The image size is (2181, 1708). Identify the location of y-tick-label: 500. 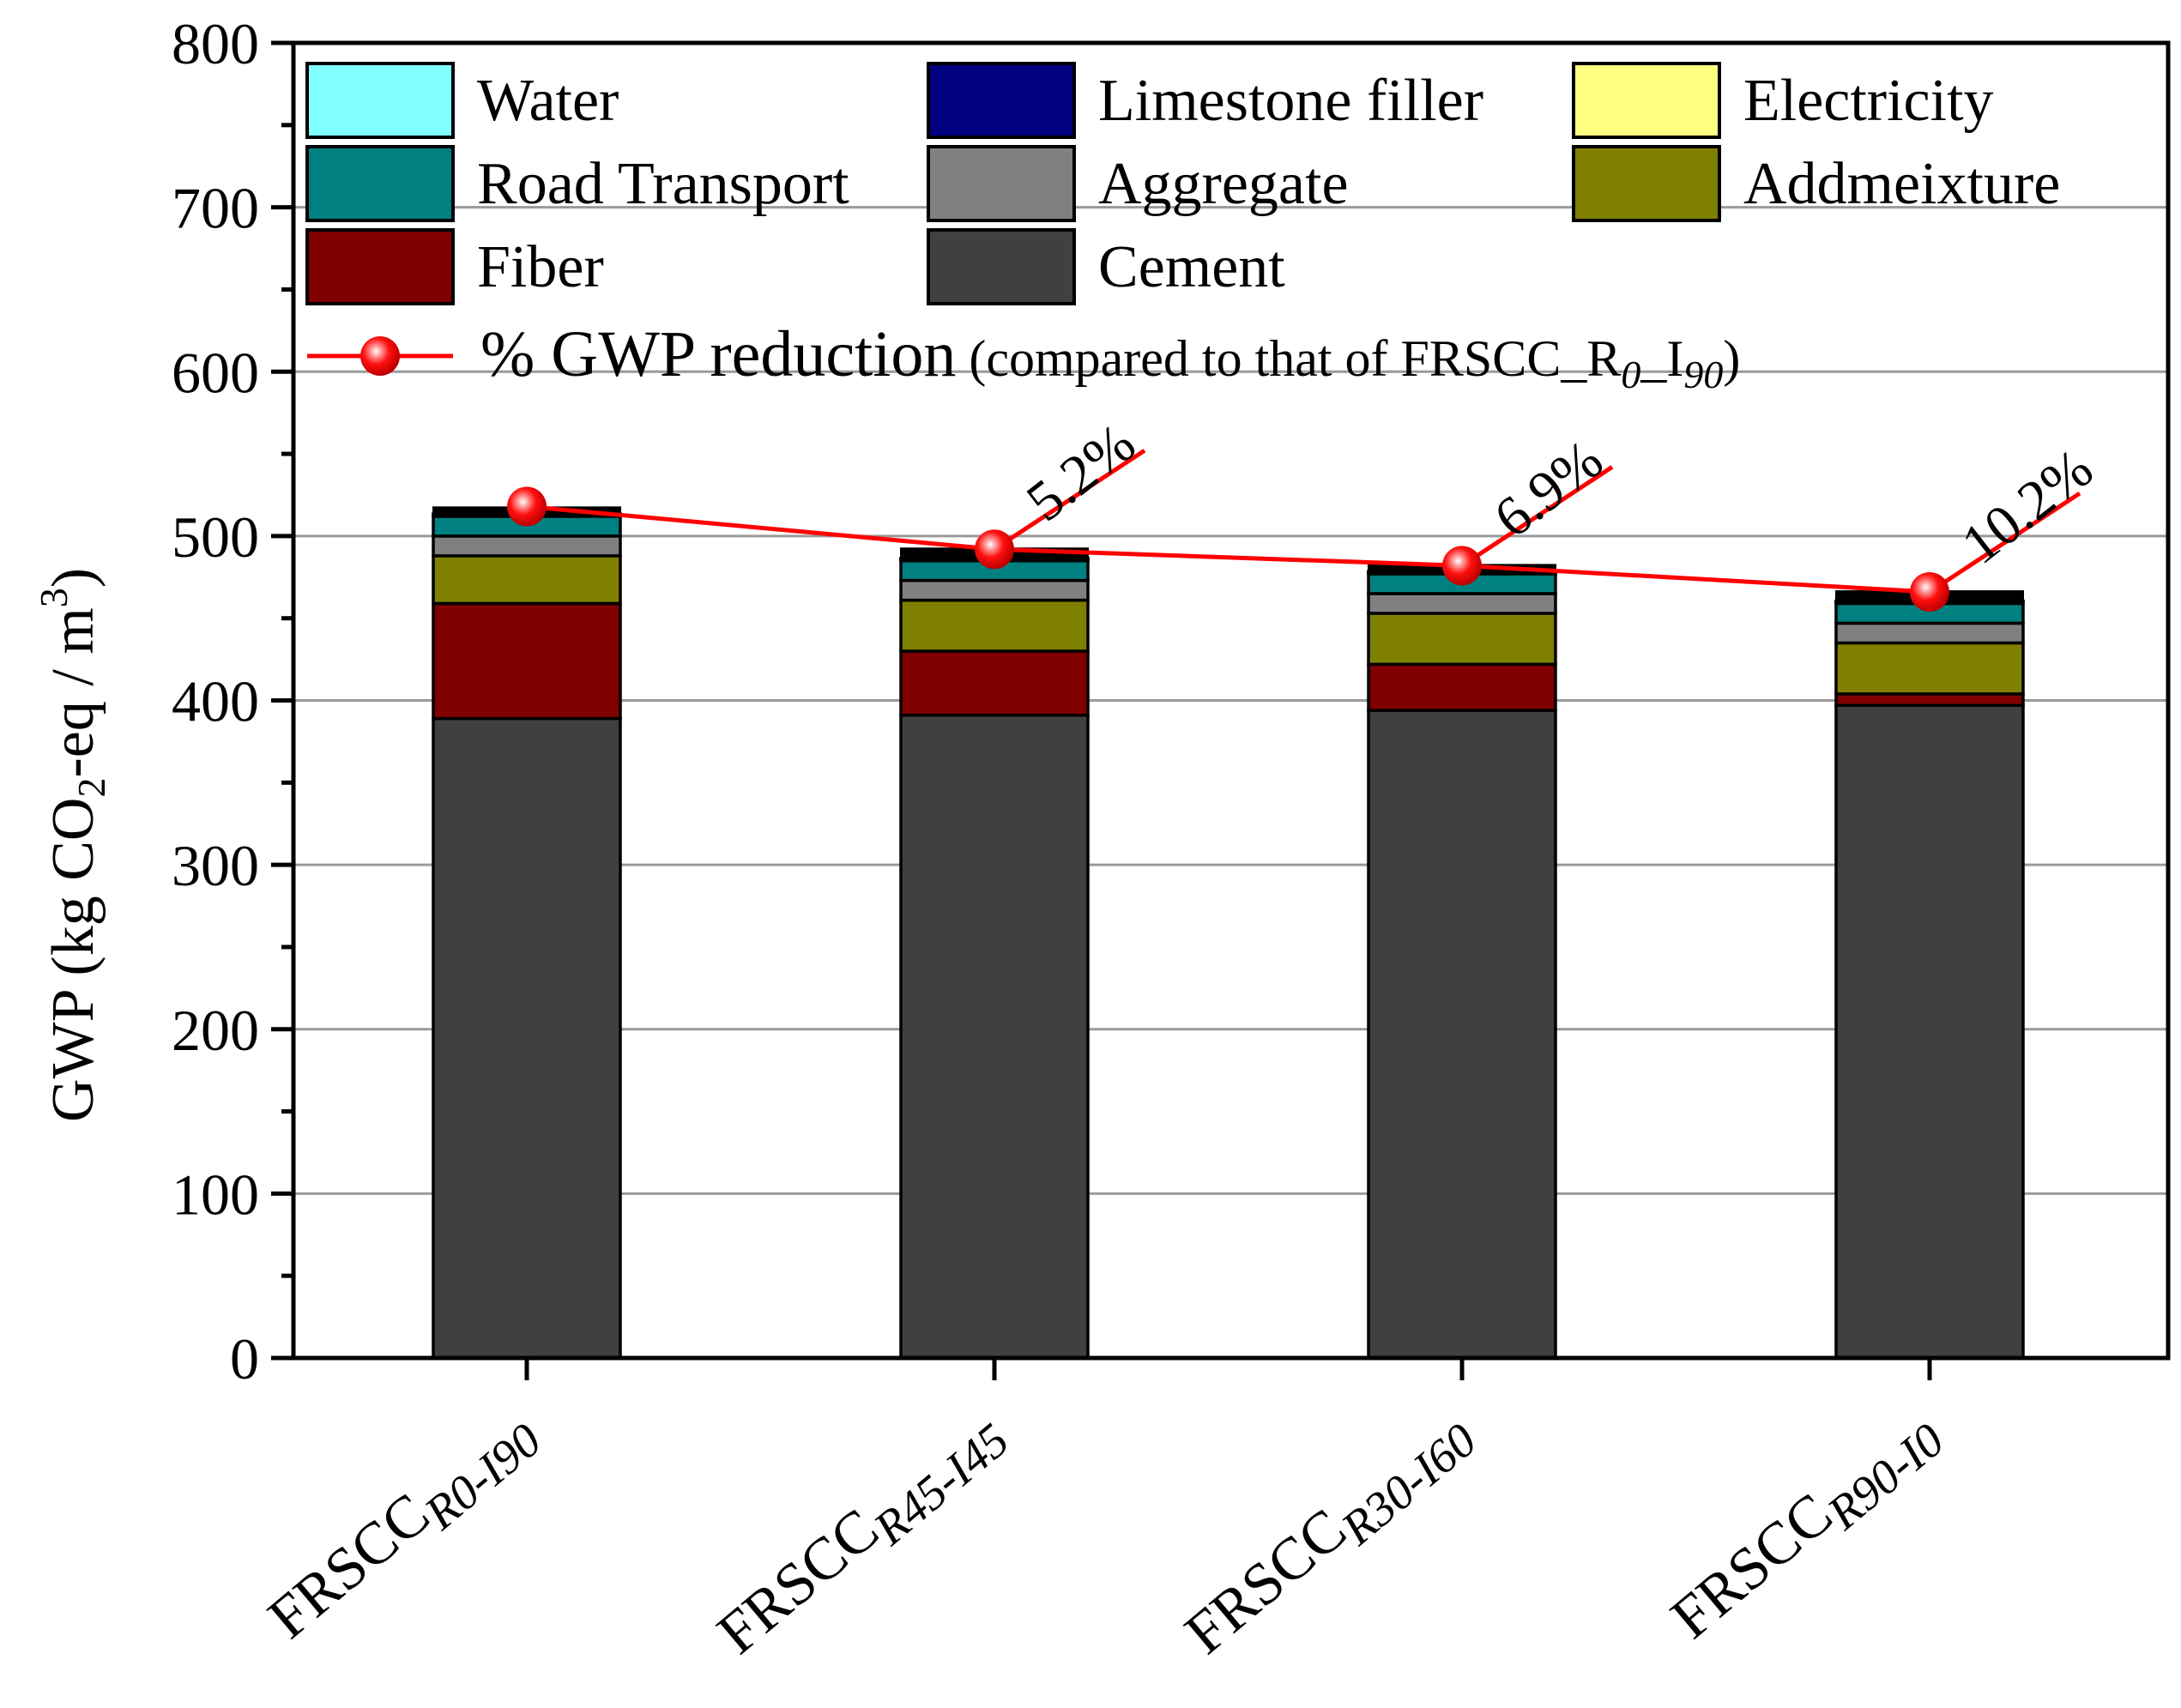
(215, 537).